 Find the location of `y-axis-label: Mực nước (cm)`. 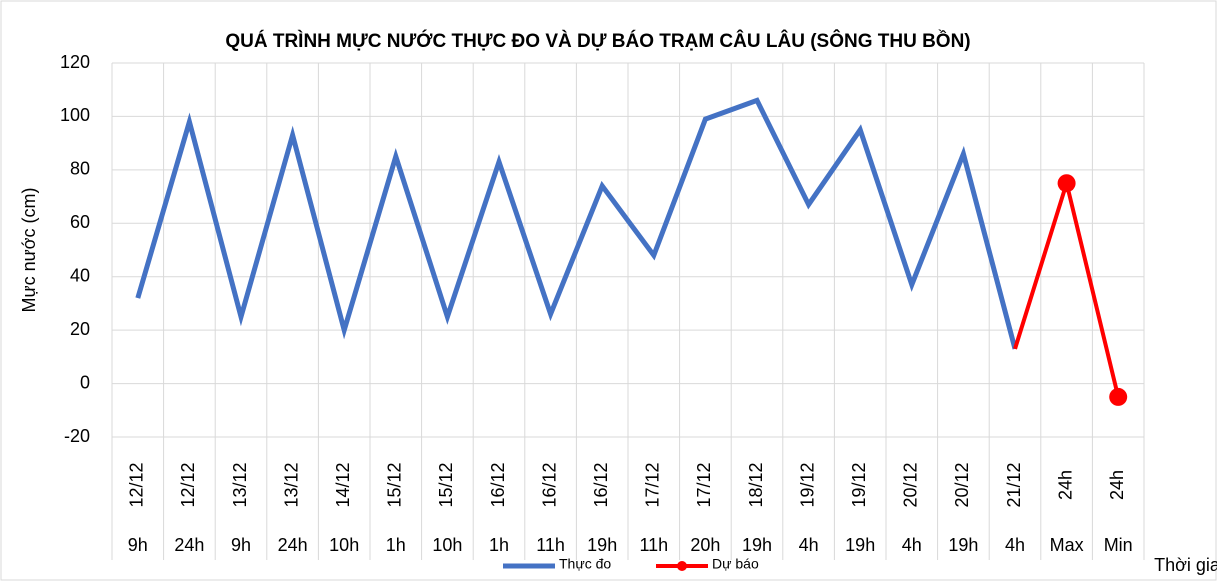

y-axis-label: Mực nước (cm) is located at coordinates (29, 250).